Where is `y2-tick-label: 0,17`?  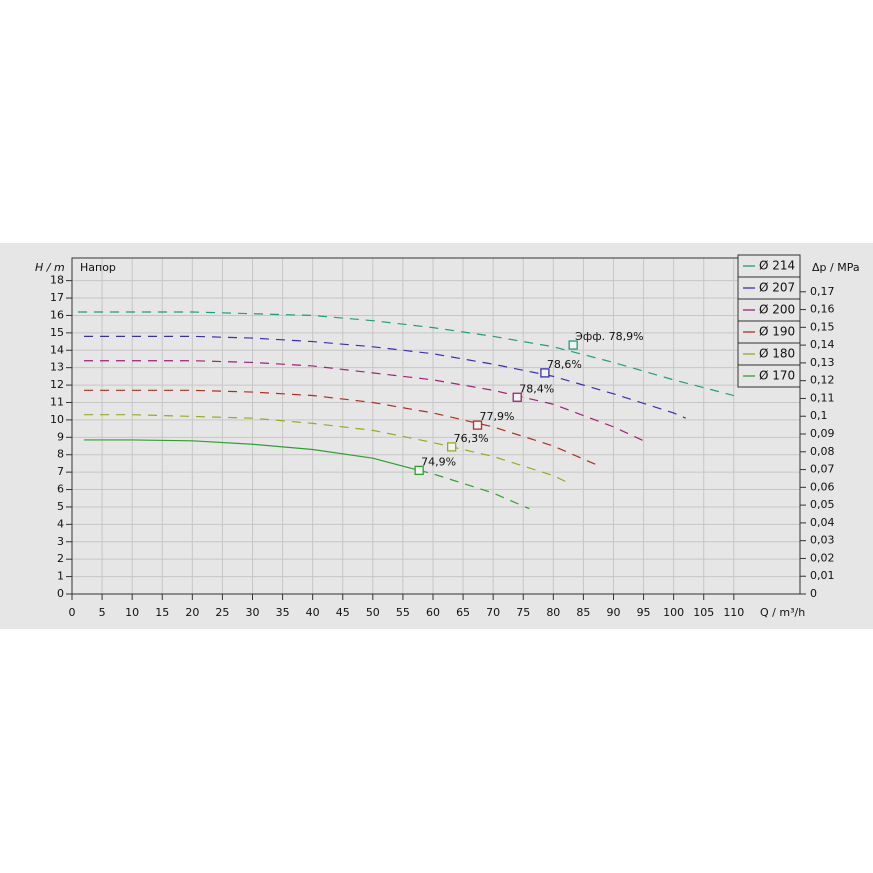
y2-tick-label: 0,17 is located at coordinates (822, 291).